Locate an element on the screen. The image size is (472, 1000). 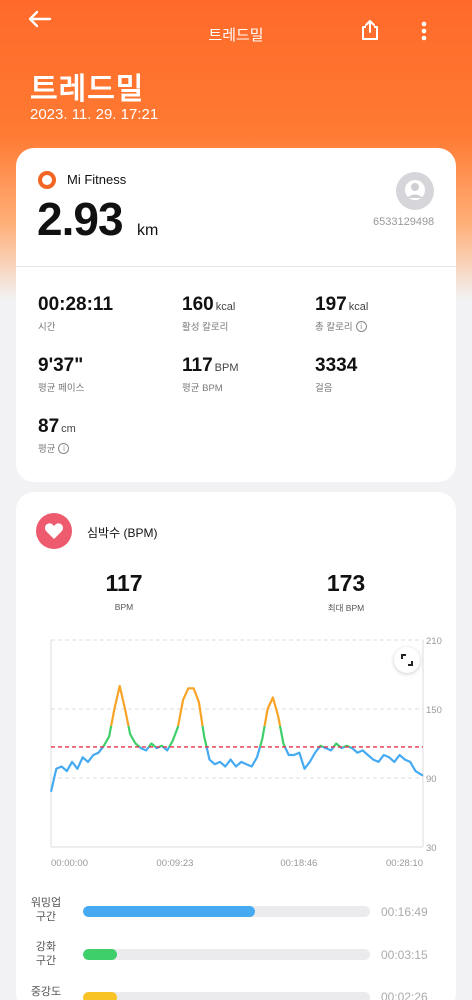
divider is located at coordinates (236, 266).